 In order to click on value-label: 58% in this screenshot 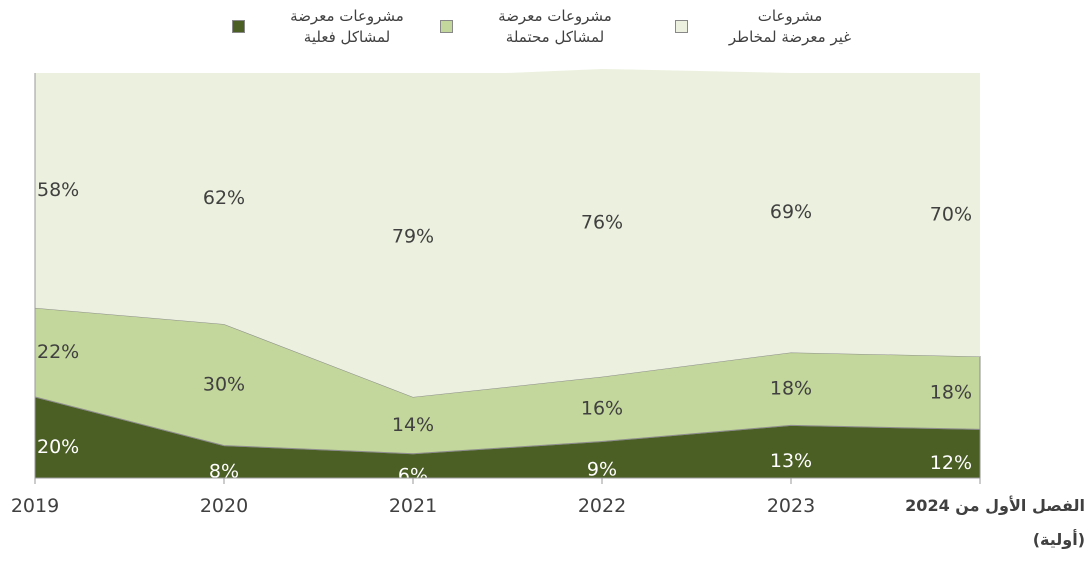, I will do `click(58, 190)`.